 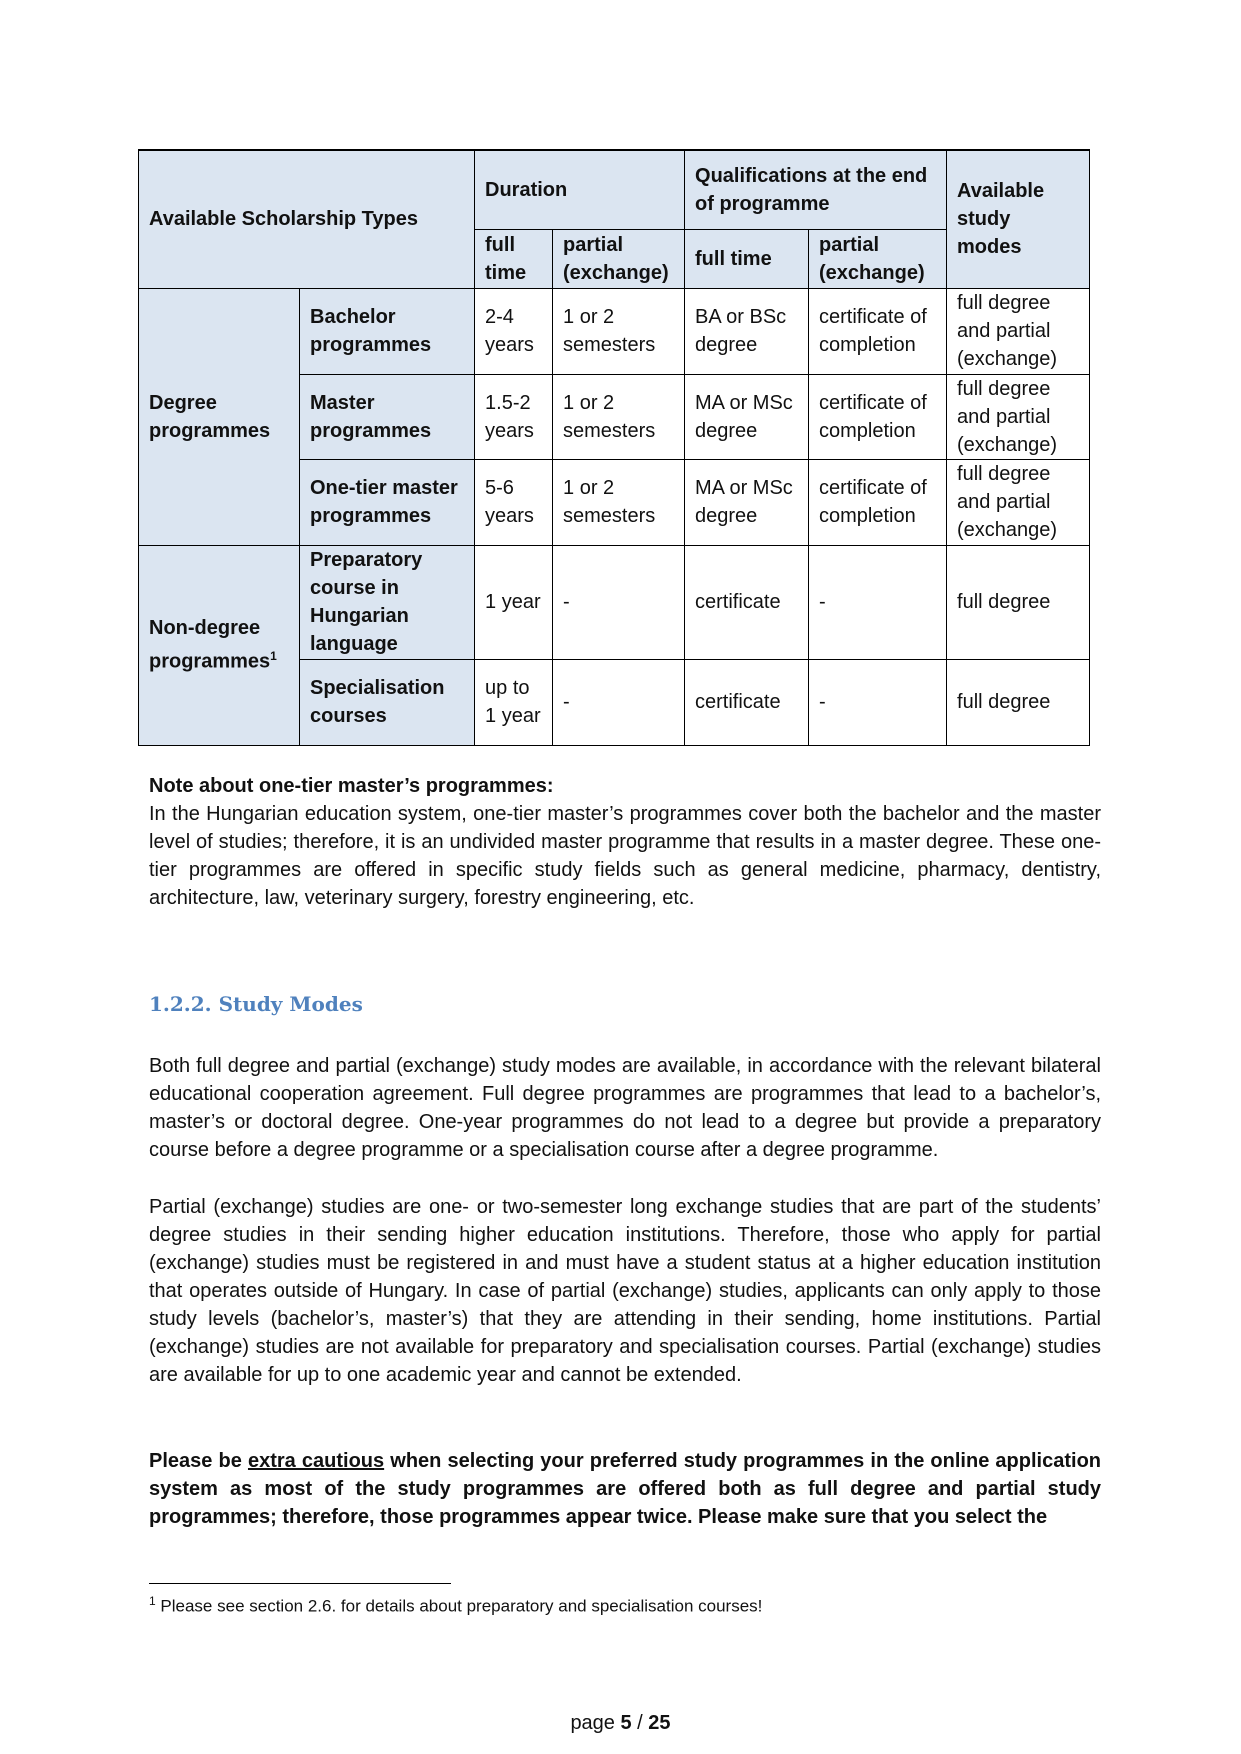 I want to click on duration-full: 2-4 years, so click(x=514, y=331).